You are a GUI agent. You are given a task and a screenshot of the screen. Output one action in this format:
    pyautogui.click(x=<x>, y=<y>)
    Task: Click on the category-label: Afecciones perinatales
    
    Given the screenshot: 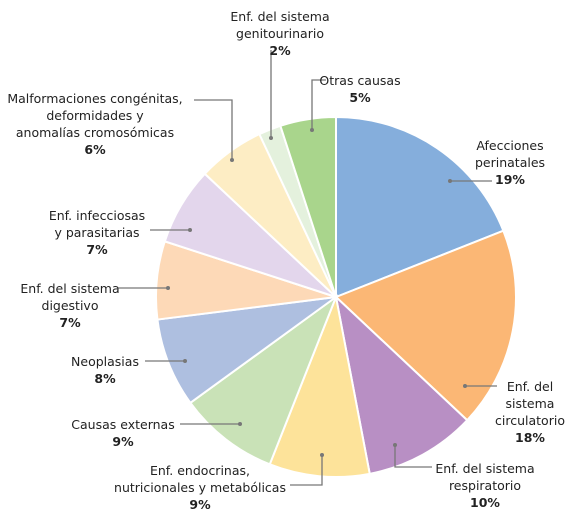 What is the action you would take?
    pyautogui.click(x=510, y=154)
    